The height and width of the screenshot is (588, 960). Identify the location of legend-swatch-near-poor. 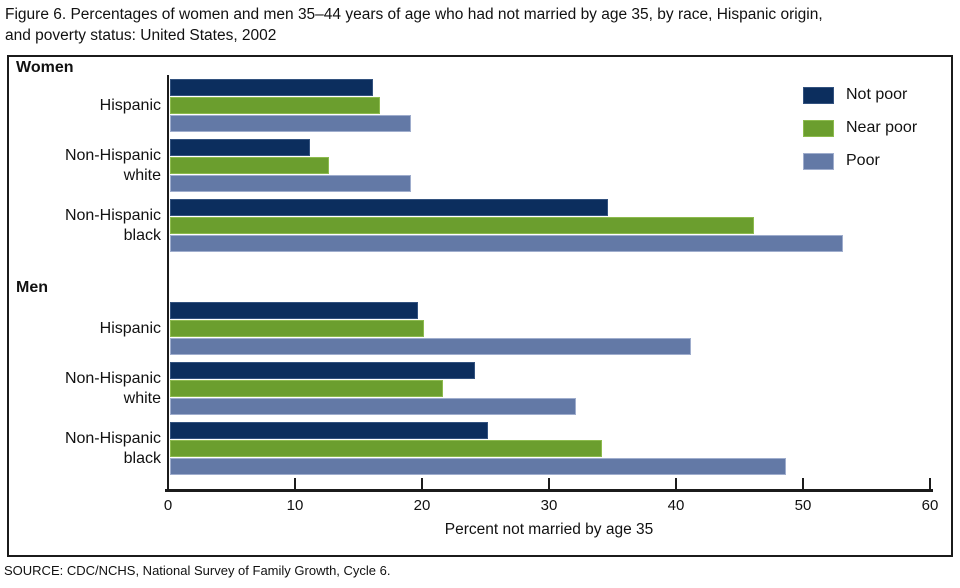
(818, 128).